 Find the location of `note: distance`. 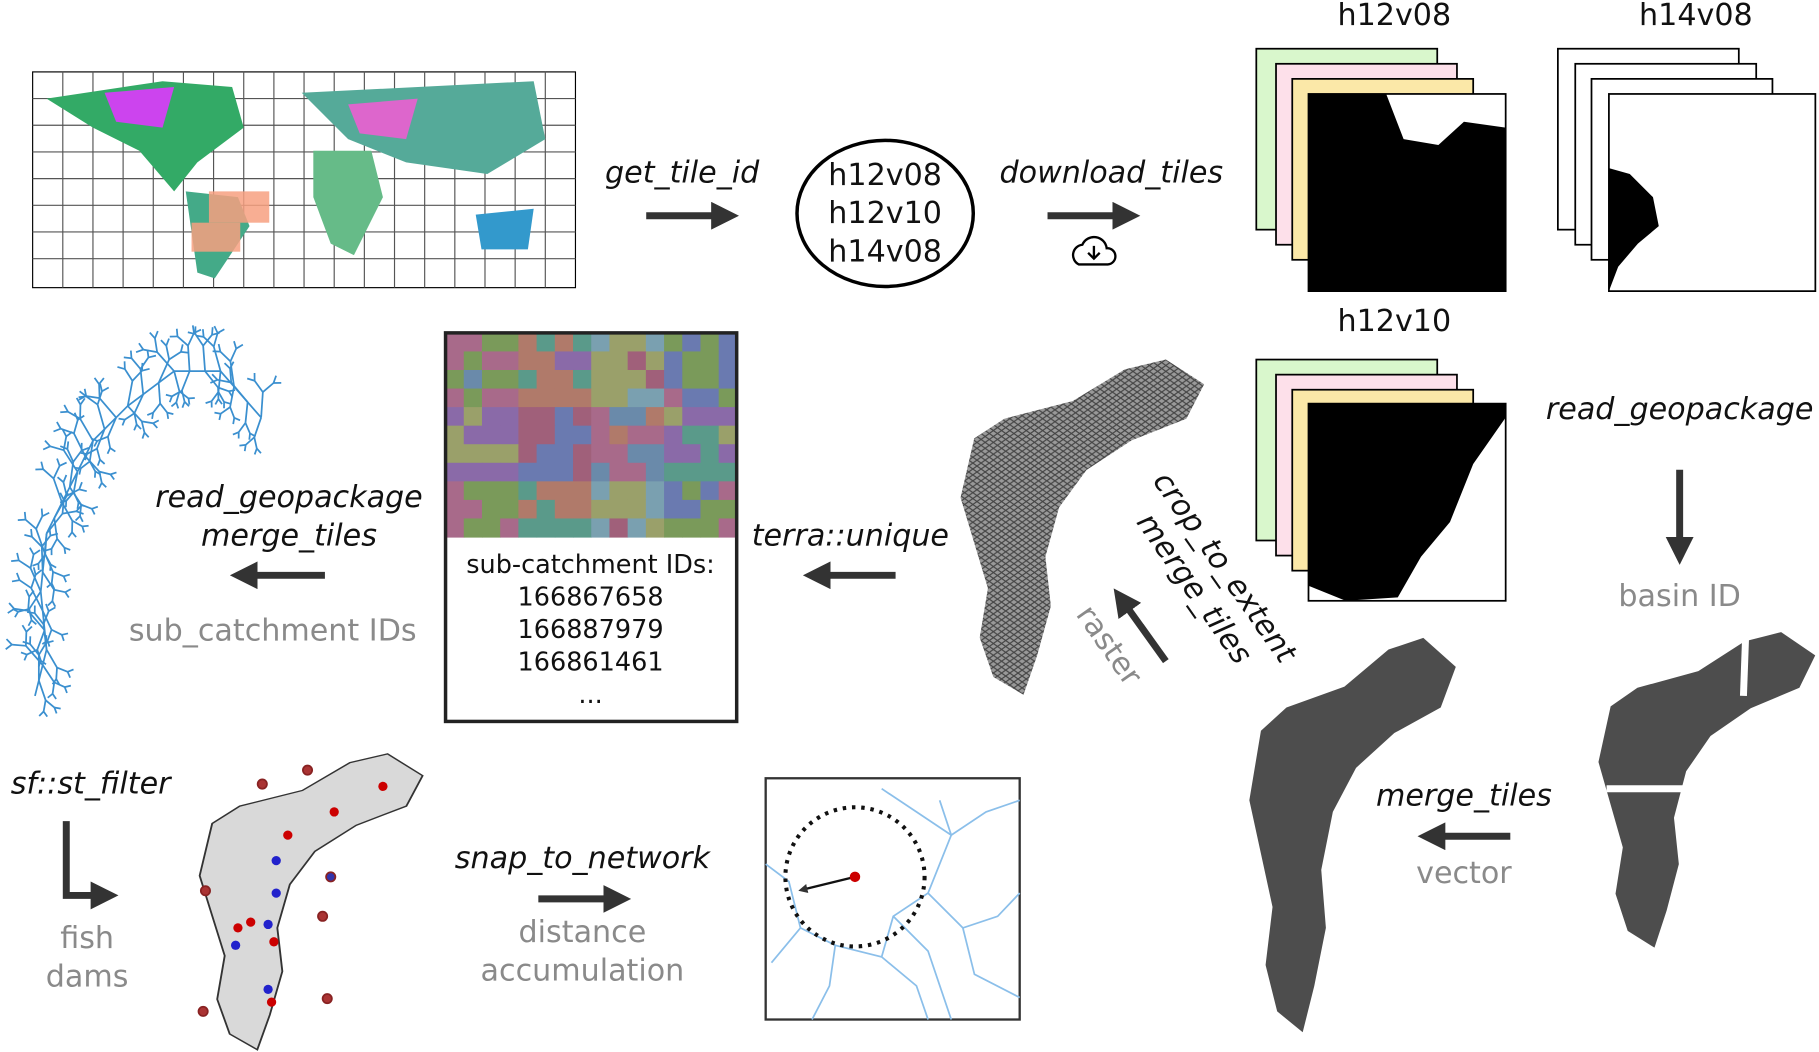

note: distance is located at coordinates (583, 932).